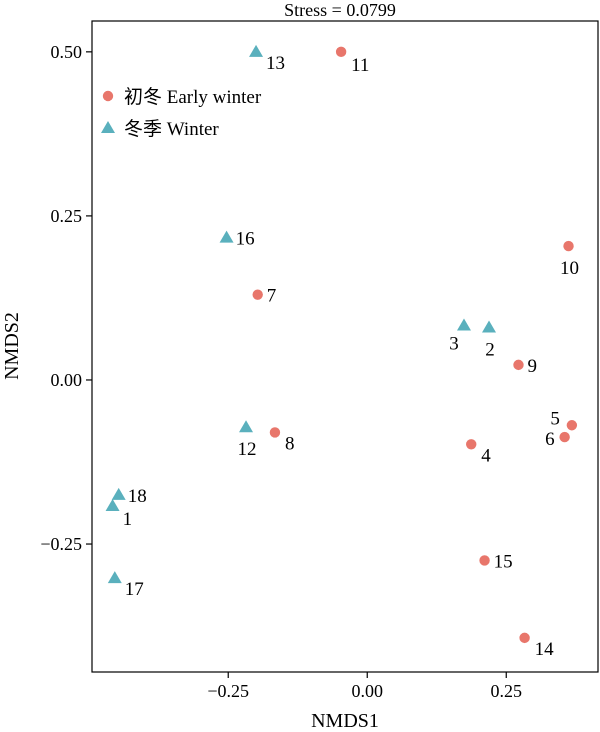 The image size is (600, 732). What do you see at coordinates (545, 649) in the screenshot?
I see `point-label: 14` at bounding box center [545, 649].